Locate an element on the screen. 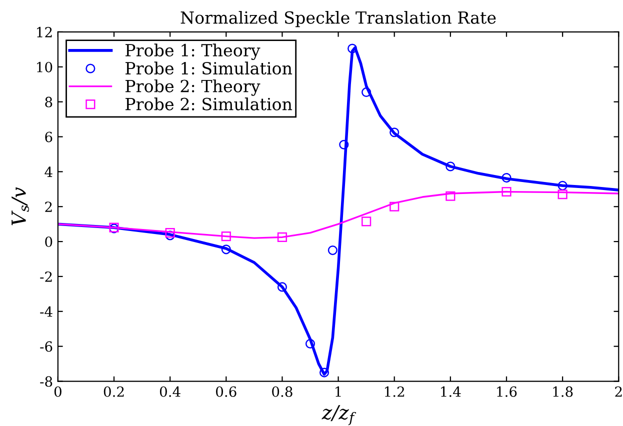  x-axis-title: z/z$_{f}$ is located at coordinates (339, 415).